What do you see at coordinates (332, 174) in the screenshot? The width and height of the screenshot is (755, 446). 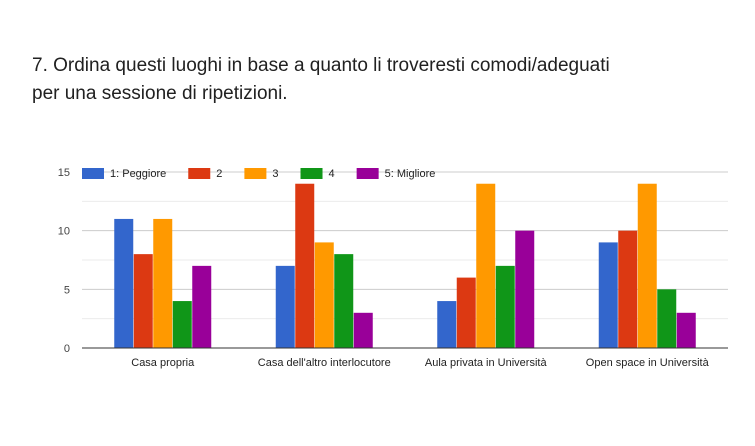 I see `legend-label: 4` at bounding box center [332, 174].